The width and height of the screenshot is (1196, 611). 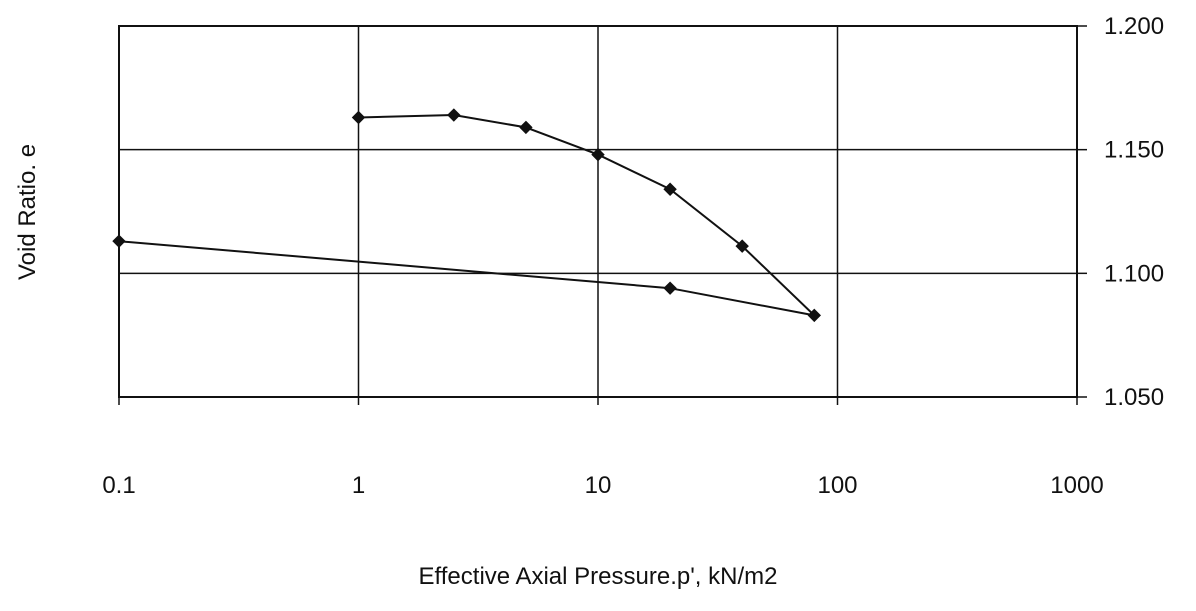 I want to click on x-tick-label: 1, so click(x=358, y=485).